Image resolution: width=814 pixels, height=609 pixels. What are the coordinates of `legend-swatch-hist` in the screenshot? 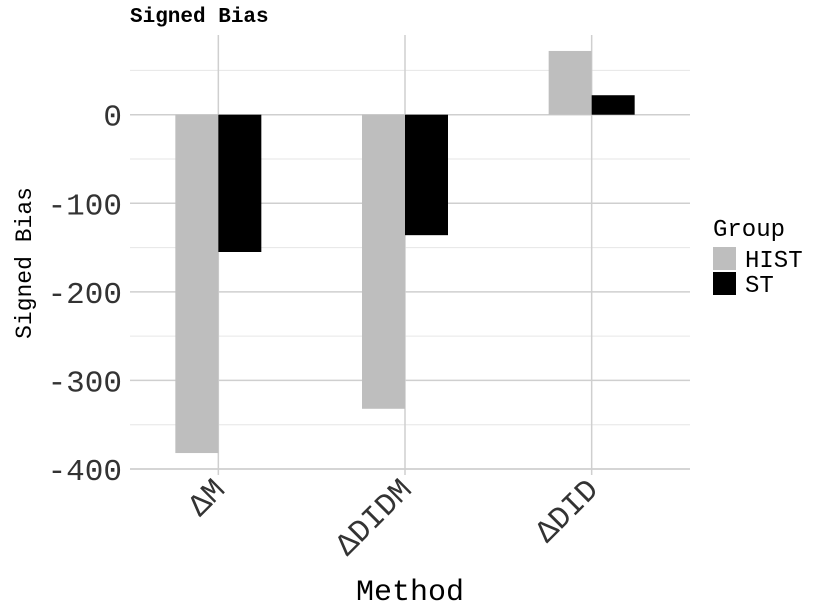 It's located at (724, 258).